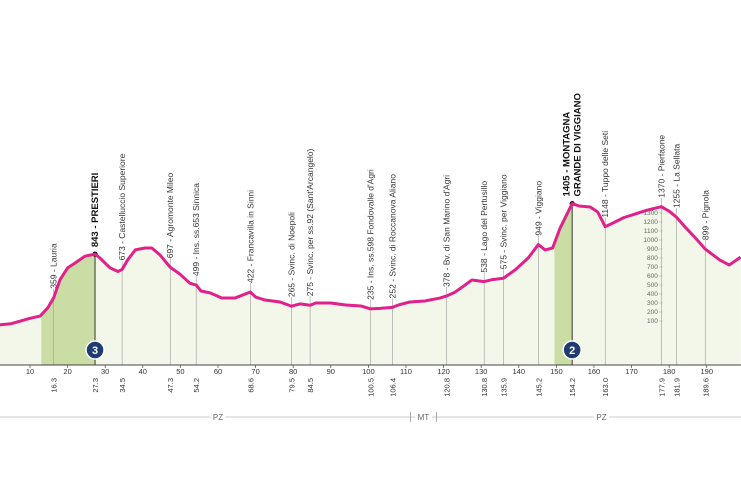 The height and width of the screenshot is (486, 741). I want to click on x-tick-label: 70, so click(255, 371).